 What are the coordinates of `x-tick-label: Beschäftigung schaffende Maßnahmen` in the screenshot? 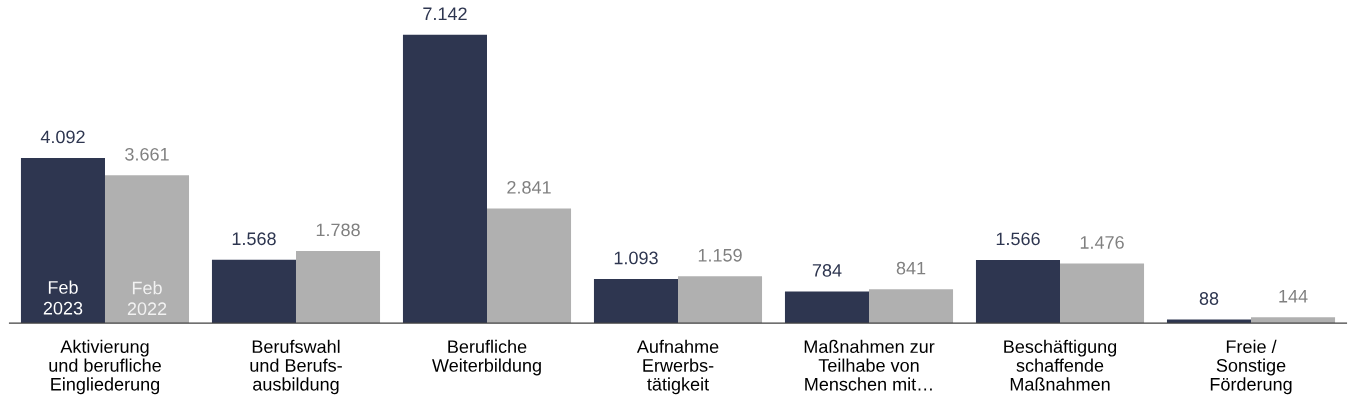 It's located at (1060, 365).